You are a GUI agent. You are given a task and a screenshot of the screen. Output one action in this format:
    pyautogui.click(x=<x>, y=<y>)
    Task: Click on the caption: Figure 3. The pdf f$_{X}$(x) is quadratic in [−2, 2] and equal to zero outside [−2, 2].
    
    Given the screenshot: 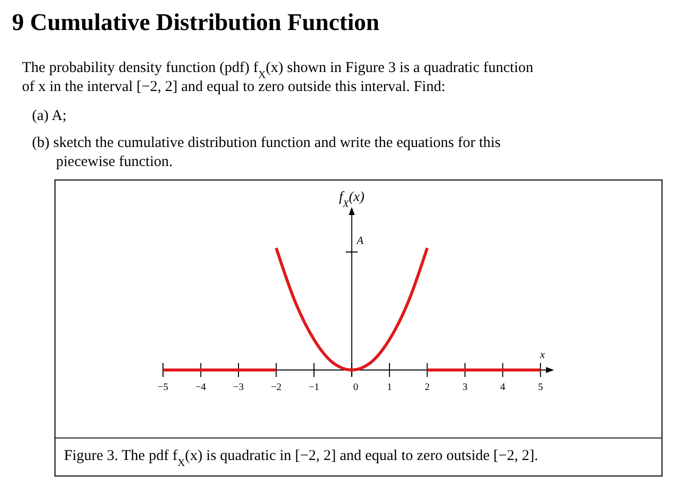 What is the action you would take?
    pyautogui.click(x=301, y=458)
    